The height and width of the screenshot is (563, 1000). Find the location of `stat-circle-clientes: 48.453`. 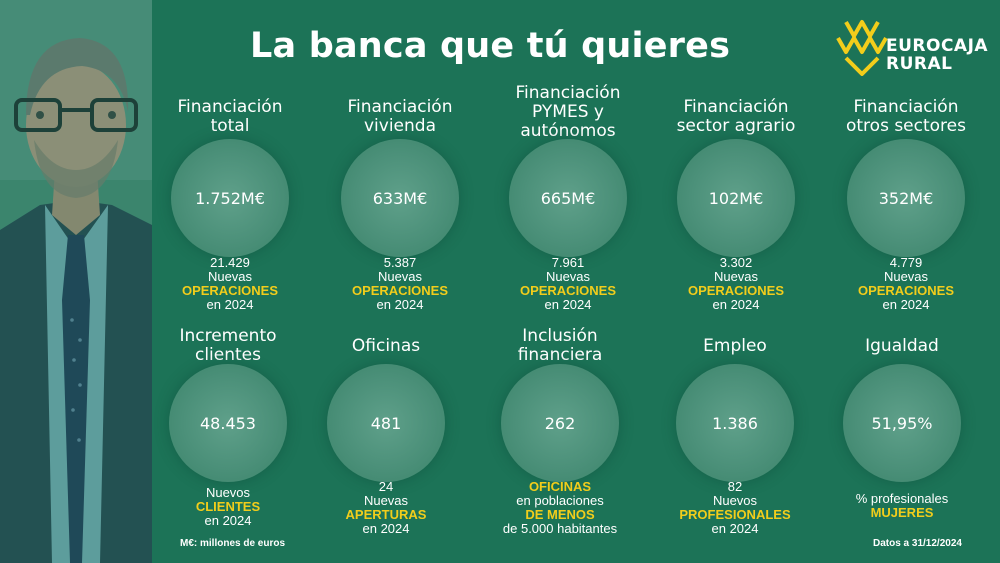

stat-circle-clientes: 48.453 is located at coordinates (228, 423).